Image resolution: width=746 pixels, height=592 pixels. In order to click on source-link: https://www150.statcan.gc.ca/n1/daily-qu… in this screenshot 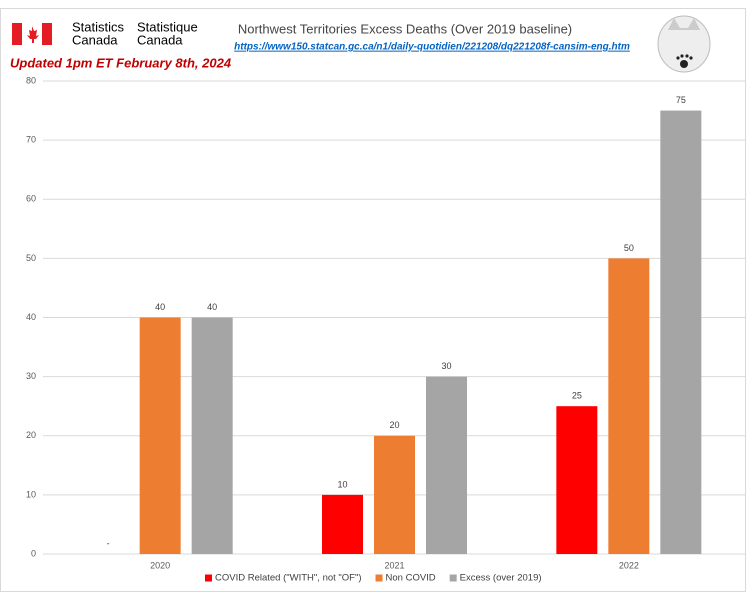, I will do `click(432, 47)`.